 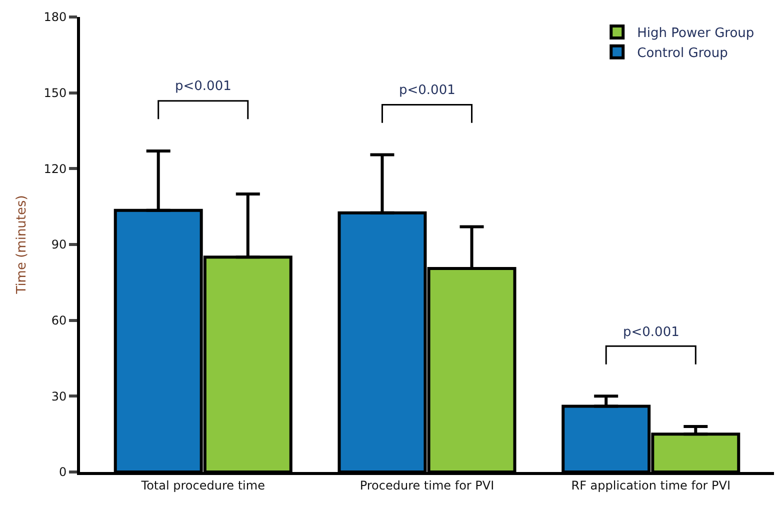 What do you see at coordinates (62, 472) in the screenshot?
I see `y-tick-label: 0` at bounding box center [62, 472].